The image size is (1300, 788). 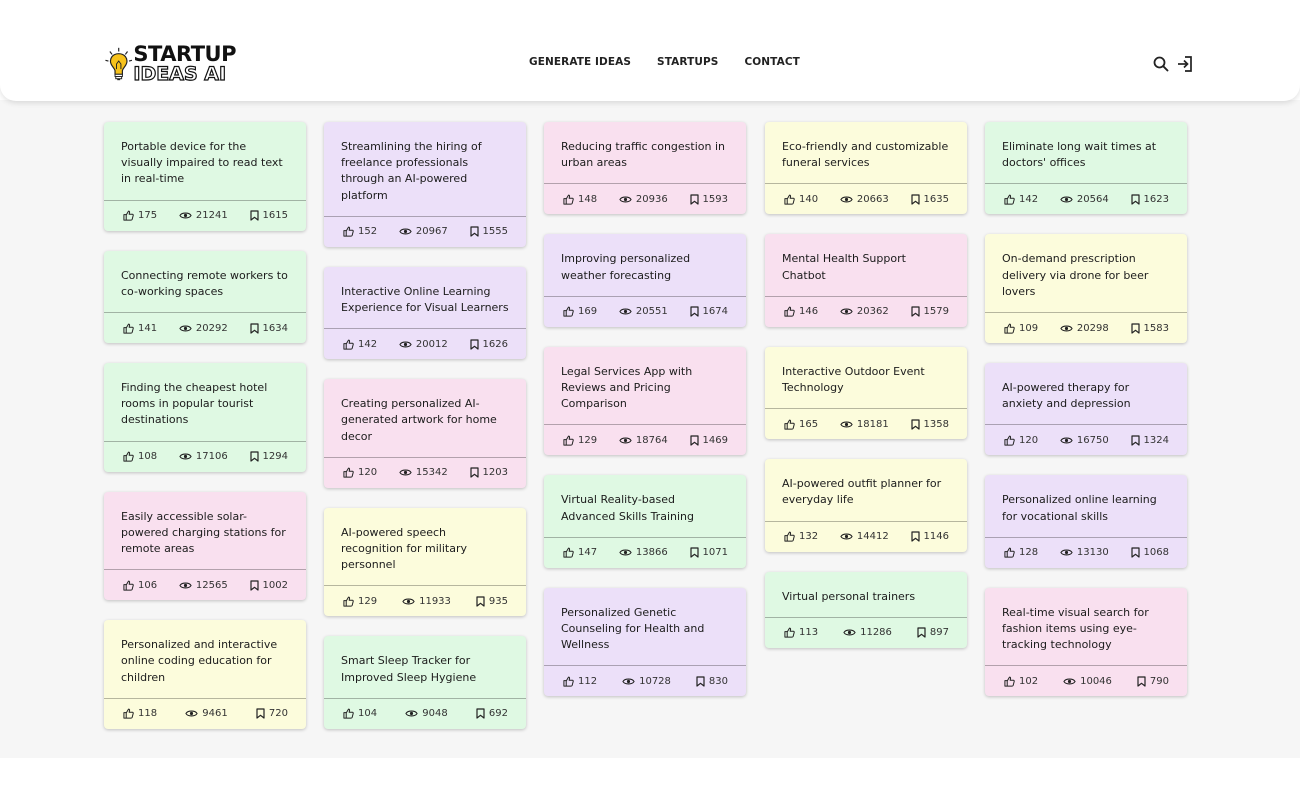 I want to click on like-stat: 148, so click(x=580, y=199).